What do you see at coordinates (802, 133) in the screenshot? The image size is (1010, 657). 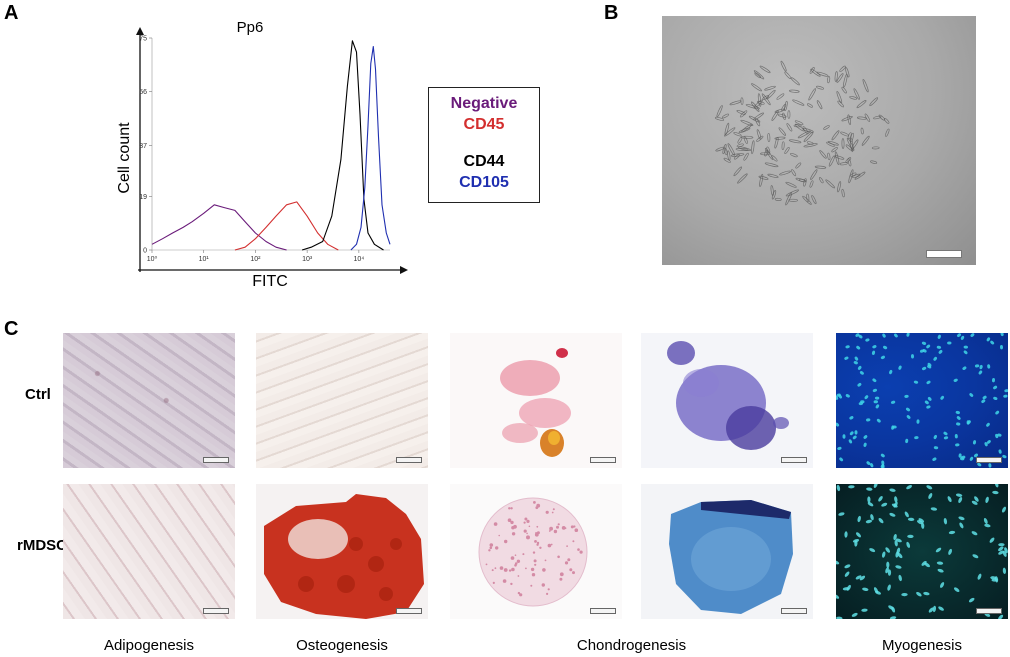 I see `cell-colony` at bounding box center [802, 133].